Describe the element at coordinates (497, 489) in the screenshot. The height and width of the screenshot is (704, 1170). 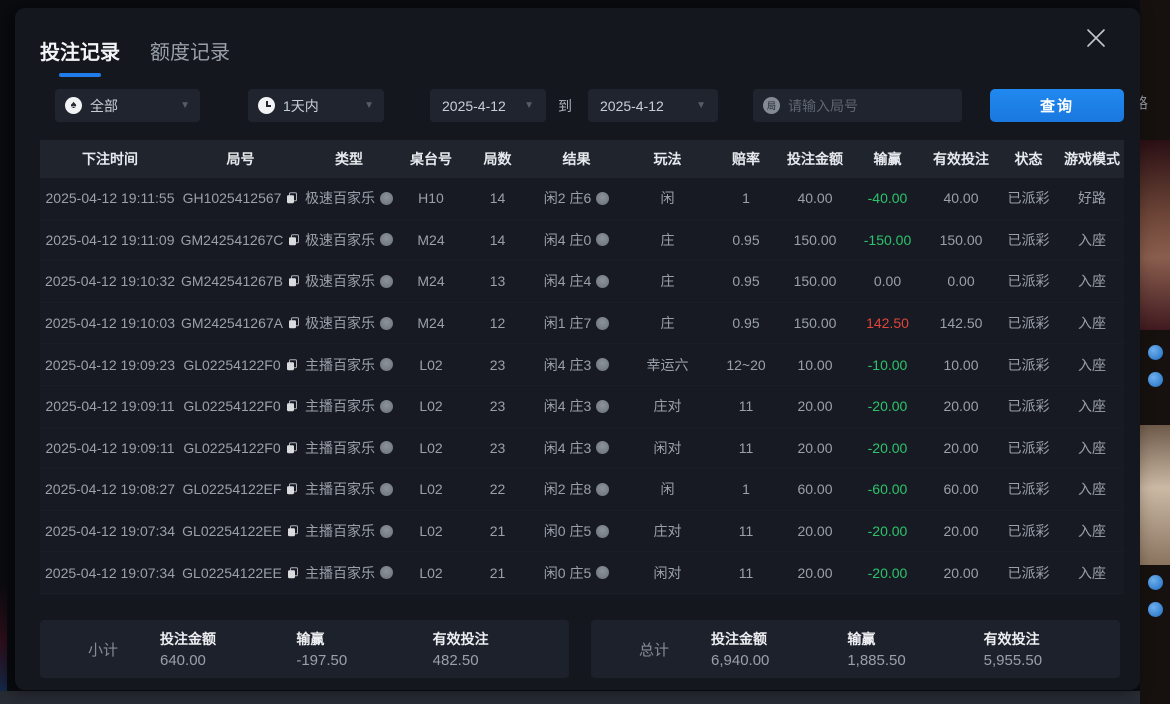
I see `cell-round-count: 22` at that location.